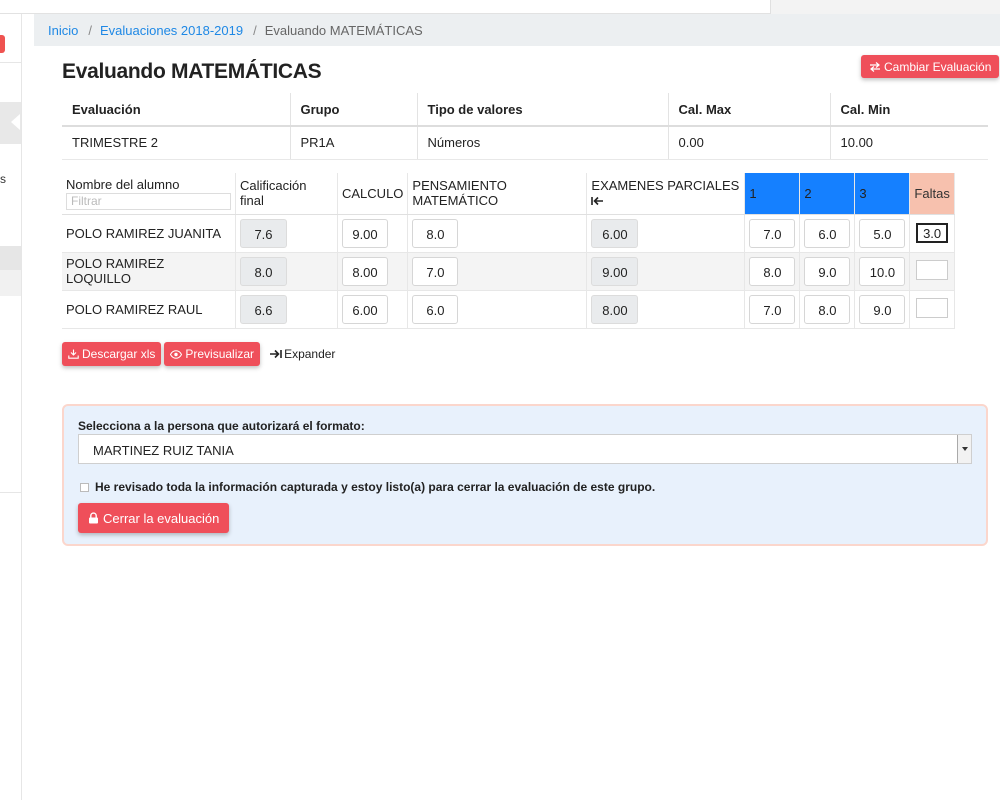 This screenshot has height=800, width=1000. What do you see at coordinates (263, 233) in the screenshot?
I see `final-grade-value: 7.6` at bounding box center [263, 233].